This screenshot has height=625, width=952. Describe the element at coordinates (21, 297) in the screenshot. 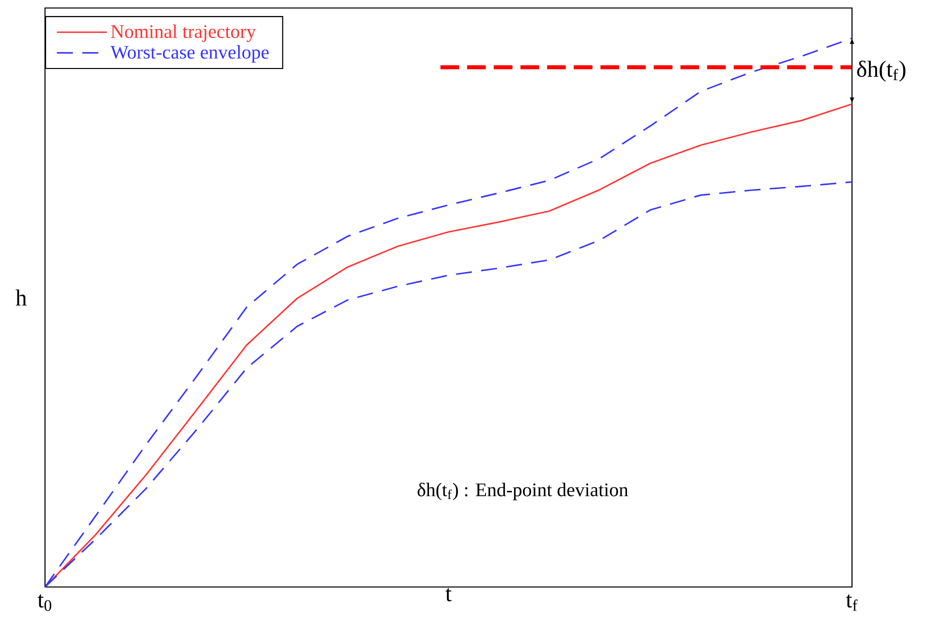

I see `y-axis-title: h` at that location.